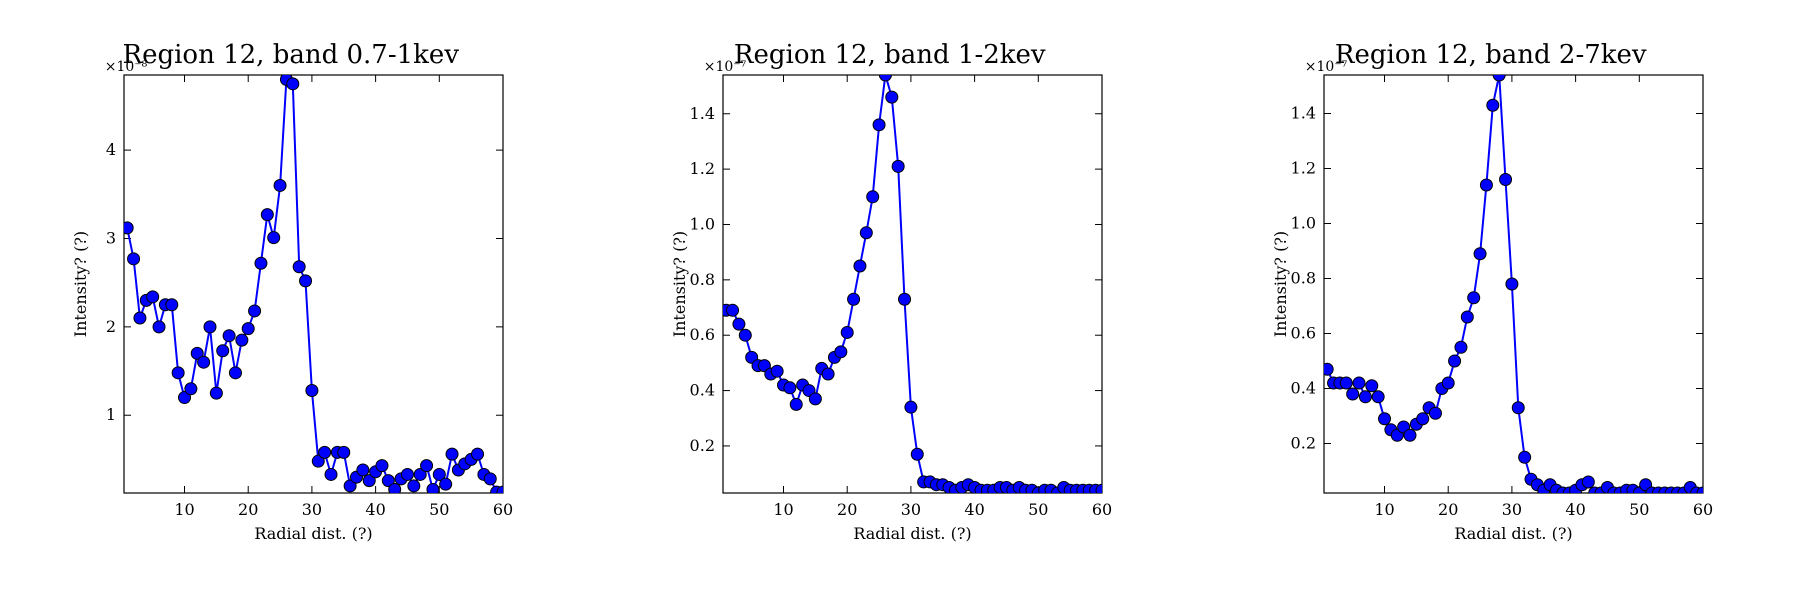 Image resolution: width=1800 pixels, height=600 pixels. I want to click on x-tick-label: 10, so click(1384, 509).